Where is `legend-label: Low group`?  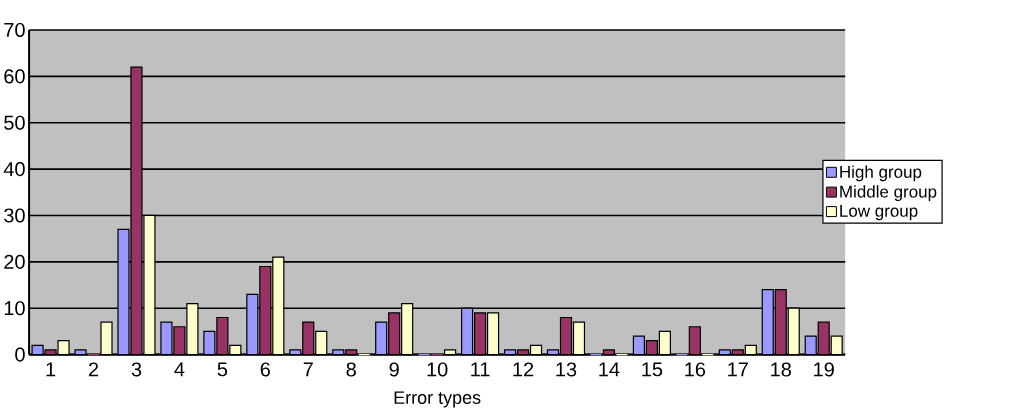 legend-label: Low group is located at coordinates (879, 213).